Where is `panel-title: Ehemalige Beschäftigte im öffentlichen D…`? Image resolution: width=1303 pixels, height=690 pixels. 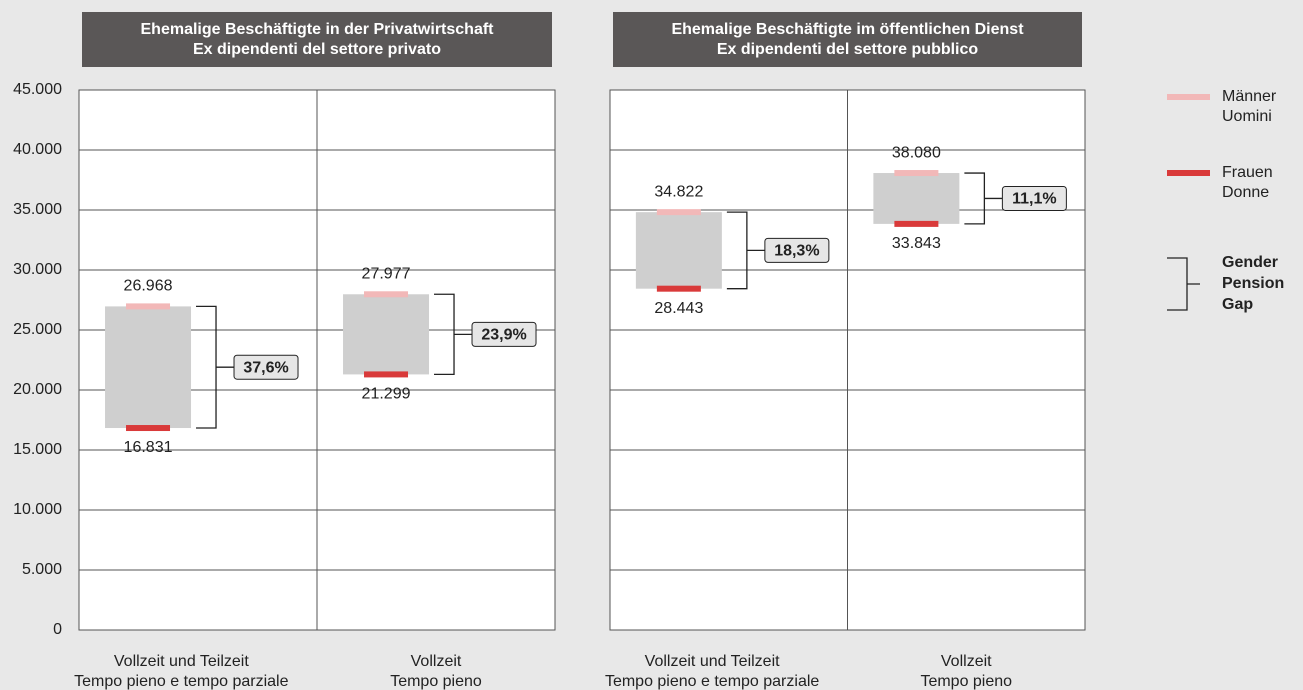 panel-title: Ehemalige Beschäftigte im öffentlichen D… is located at coordinates (847, 39).